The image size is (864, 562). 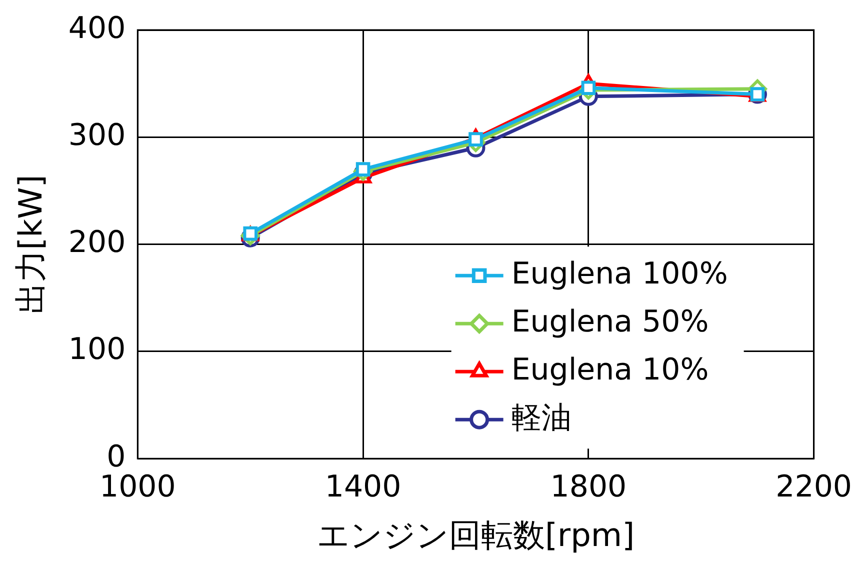 What do you see at coordinates (363, 486) in the screenshot?
I see `x-tick-label: 1400` at bounding box center [363, 486].